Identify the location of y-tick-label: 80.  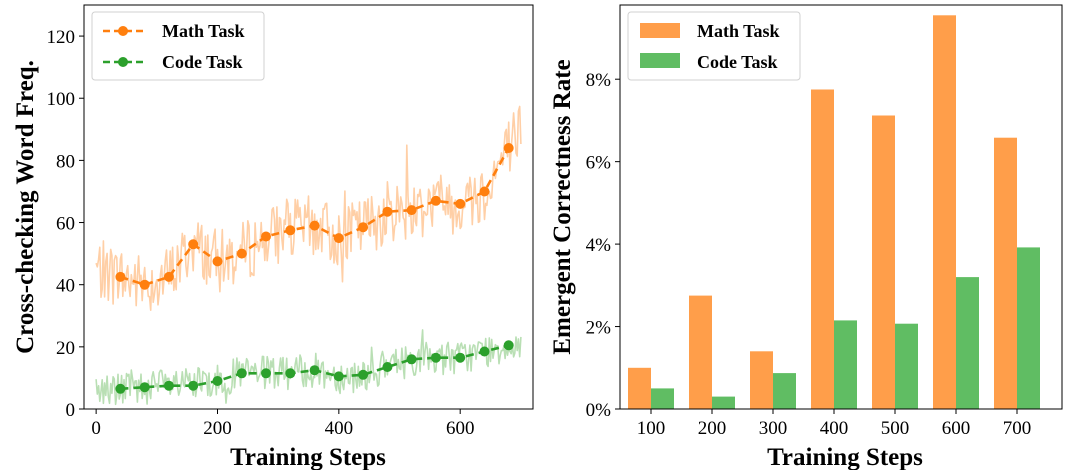
(65, 161).